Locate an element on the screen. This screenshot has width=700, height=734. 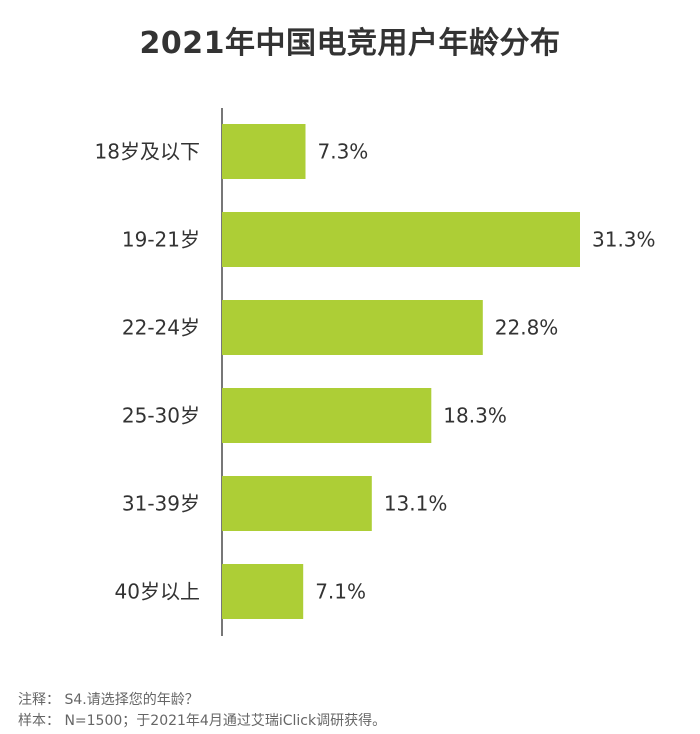
category-label: 40岁以上 is located at coordinates (157, 592).